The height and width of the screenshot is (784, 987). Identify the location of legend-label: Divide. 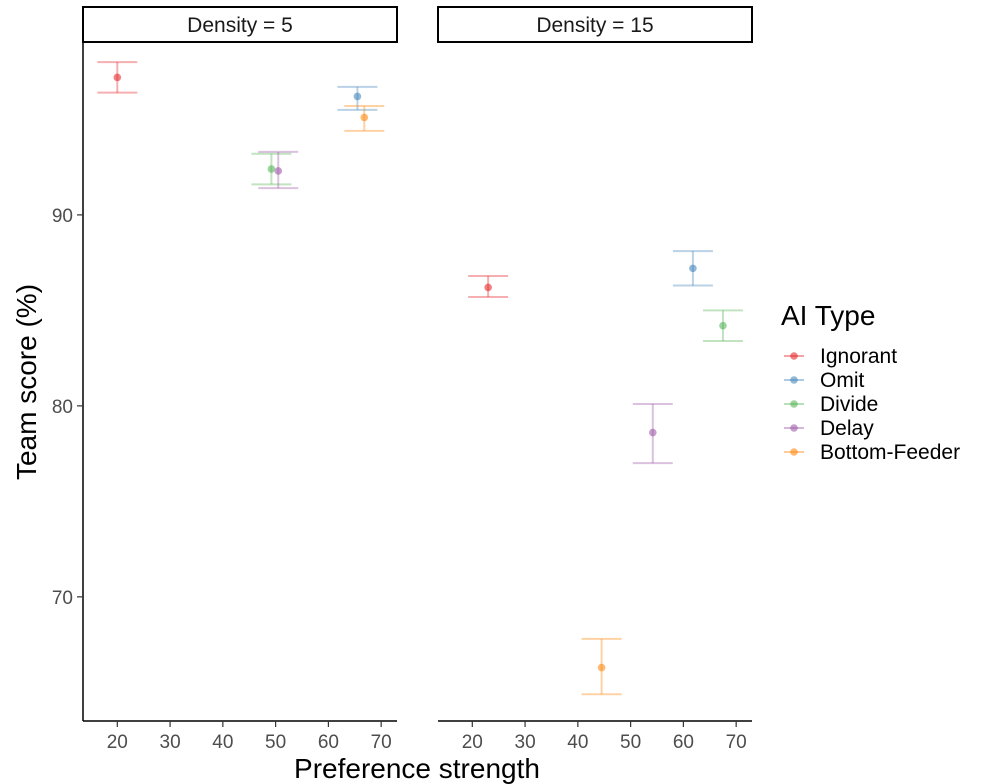
(849, 404).